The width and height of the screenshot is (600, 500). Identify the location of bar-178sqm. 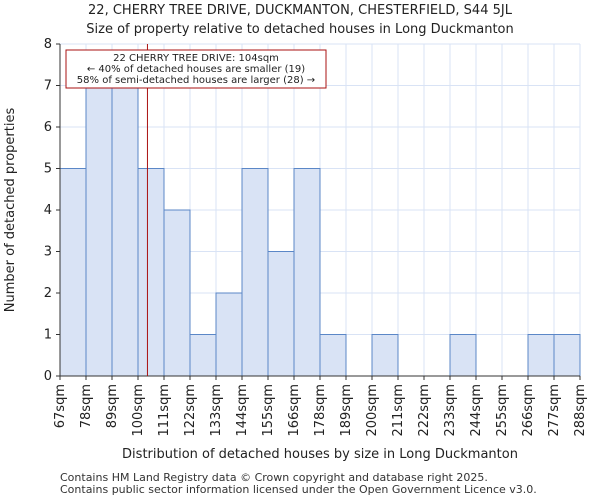
(333, 355).